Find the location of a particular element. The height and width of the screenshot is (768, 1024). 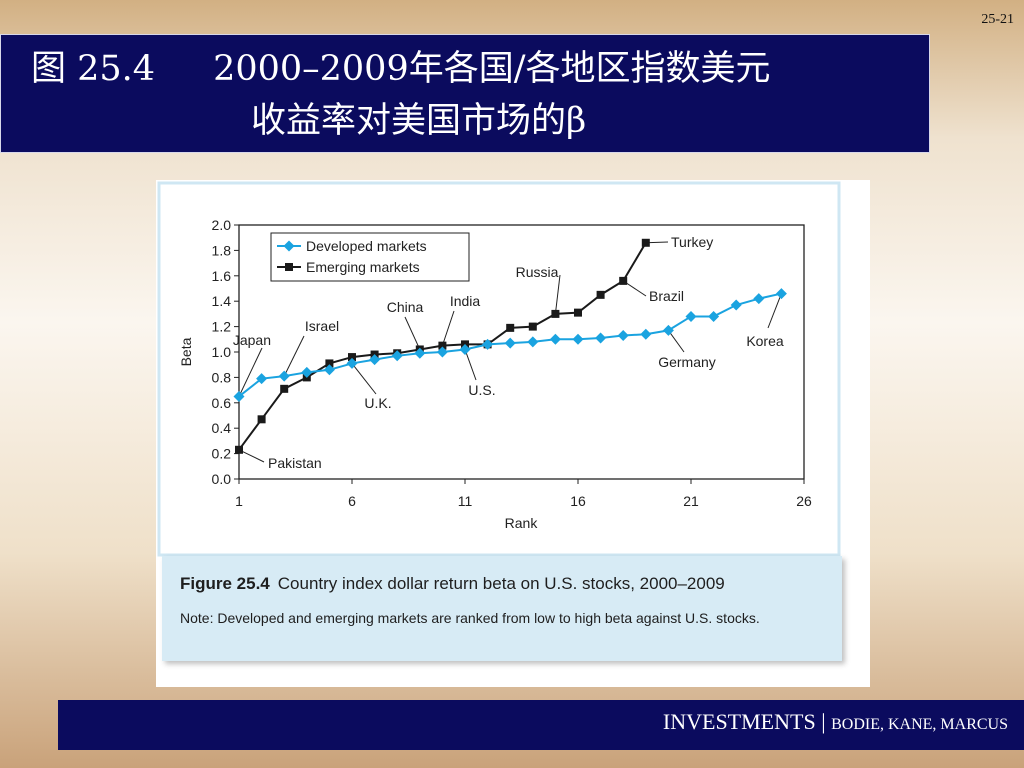

title-bar: 图 25.4 2000–2009年各国/各地区指数美元 收益率对美国市场的β is located at coordinates (465, 93).